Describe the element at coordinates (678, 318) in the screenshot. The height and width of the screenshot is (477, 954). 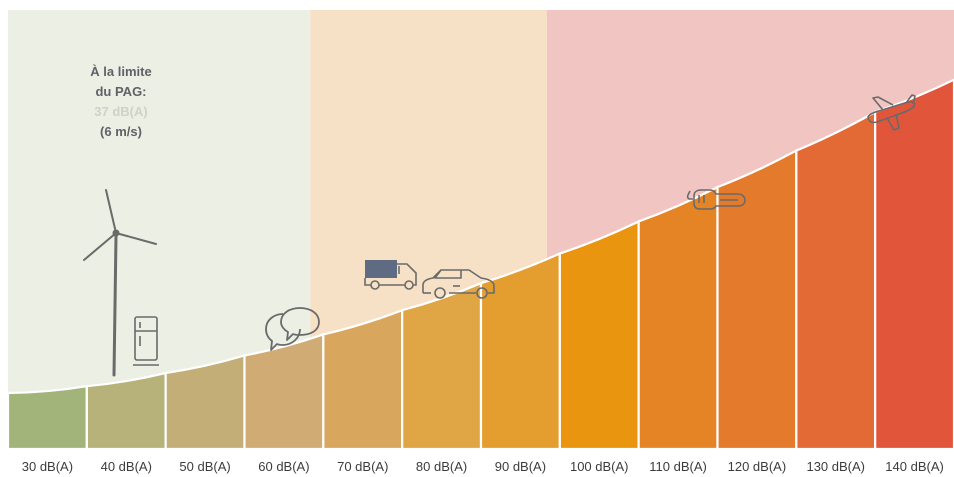
I see `bar-110dba` at that location.